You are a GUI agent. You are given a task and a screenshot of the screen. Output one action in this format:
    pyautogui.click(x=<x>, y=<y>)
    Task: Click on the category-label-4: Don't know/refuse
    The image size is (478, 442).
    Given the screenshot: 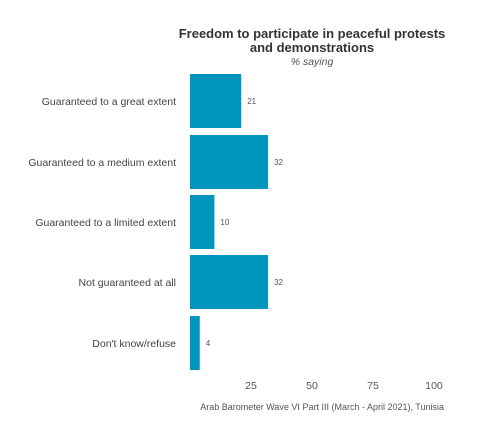 What is the action you would take?
    pyautogui.click(x=134, y=344)
    